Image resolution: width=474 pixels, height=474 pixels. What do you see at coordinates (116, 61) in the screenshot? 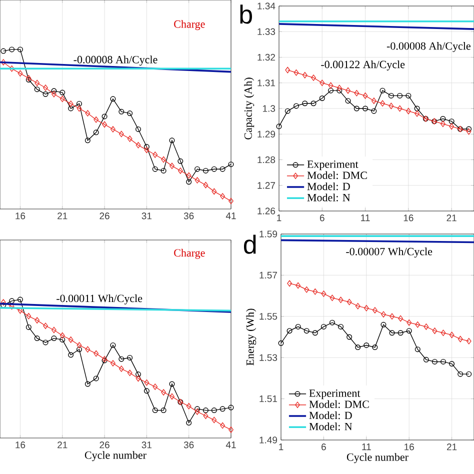
I see `annotation: -0.00008 Ah/Cycle` at bounding box center [116, 61].